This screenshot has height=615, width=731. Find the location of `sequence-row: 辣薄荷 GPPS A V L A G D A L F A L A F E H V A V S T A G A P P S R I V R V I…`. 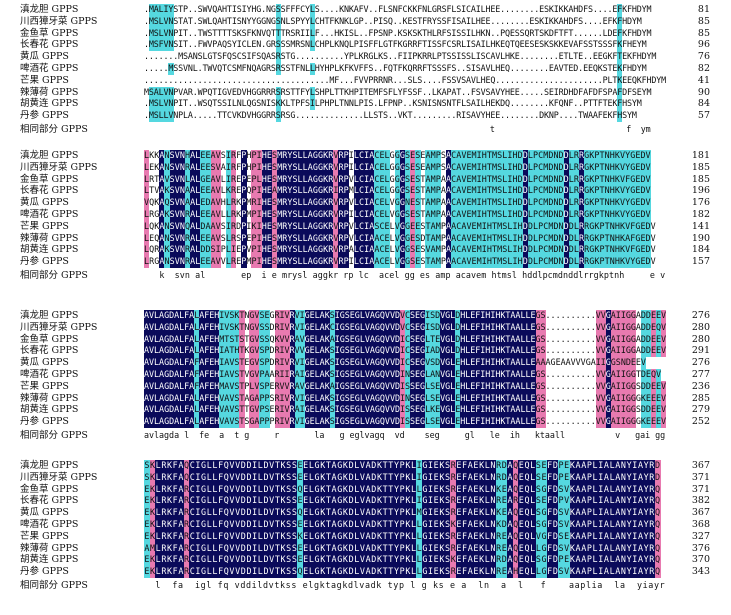

sequence-row: 辣薄荷 GPPS A V L A G D A L F A L A F E H V A V S T A G A P P S R I V R V I… is located at coordinates (365, 398).